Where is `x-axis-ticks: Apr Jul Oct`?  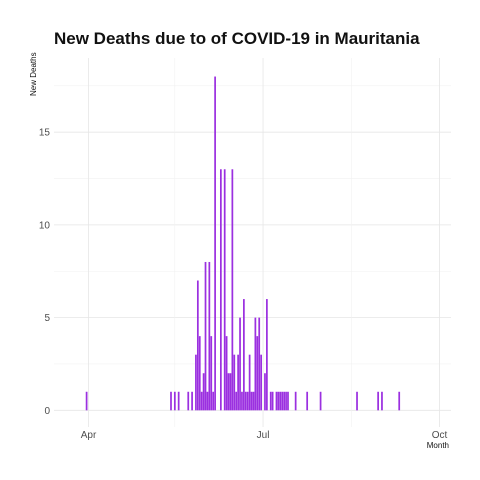 x-axis-ticks: Apr Jul Oct is located at coordinates (264, 435).